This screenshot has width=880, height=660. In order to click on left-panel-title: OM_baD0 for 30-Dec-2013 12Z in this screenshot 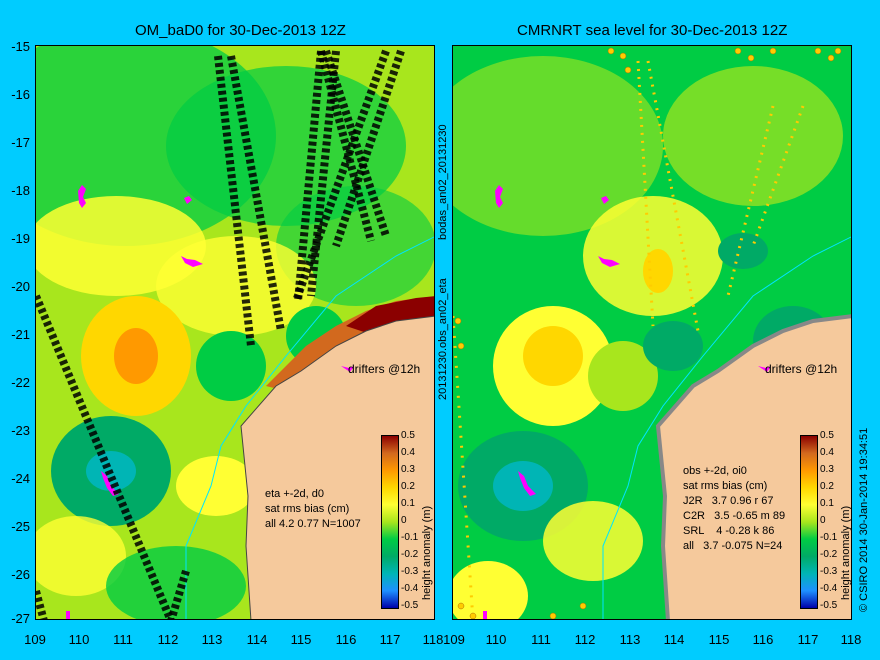, I will do `click(240, 30)`.